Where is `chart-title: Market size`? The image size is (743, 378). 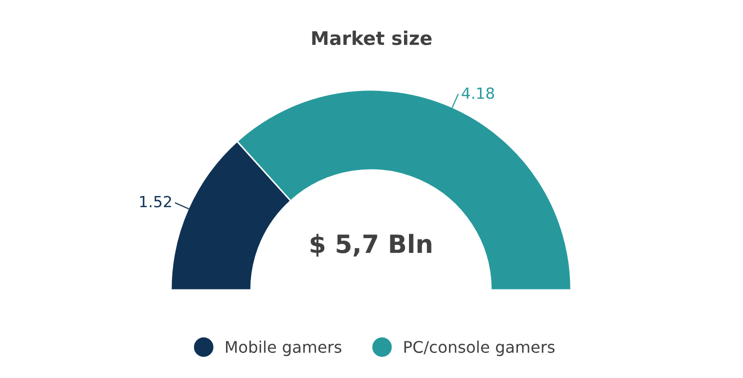 chart-title: Market size is located at coordinates (372, 38).